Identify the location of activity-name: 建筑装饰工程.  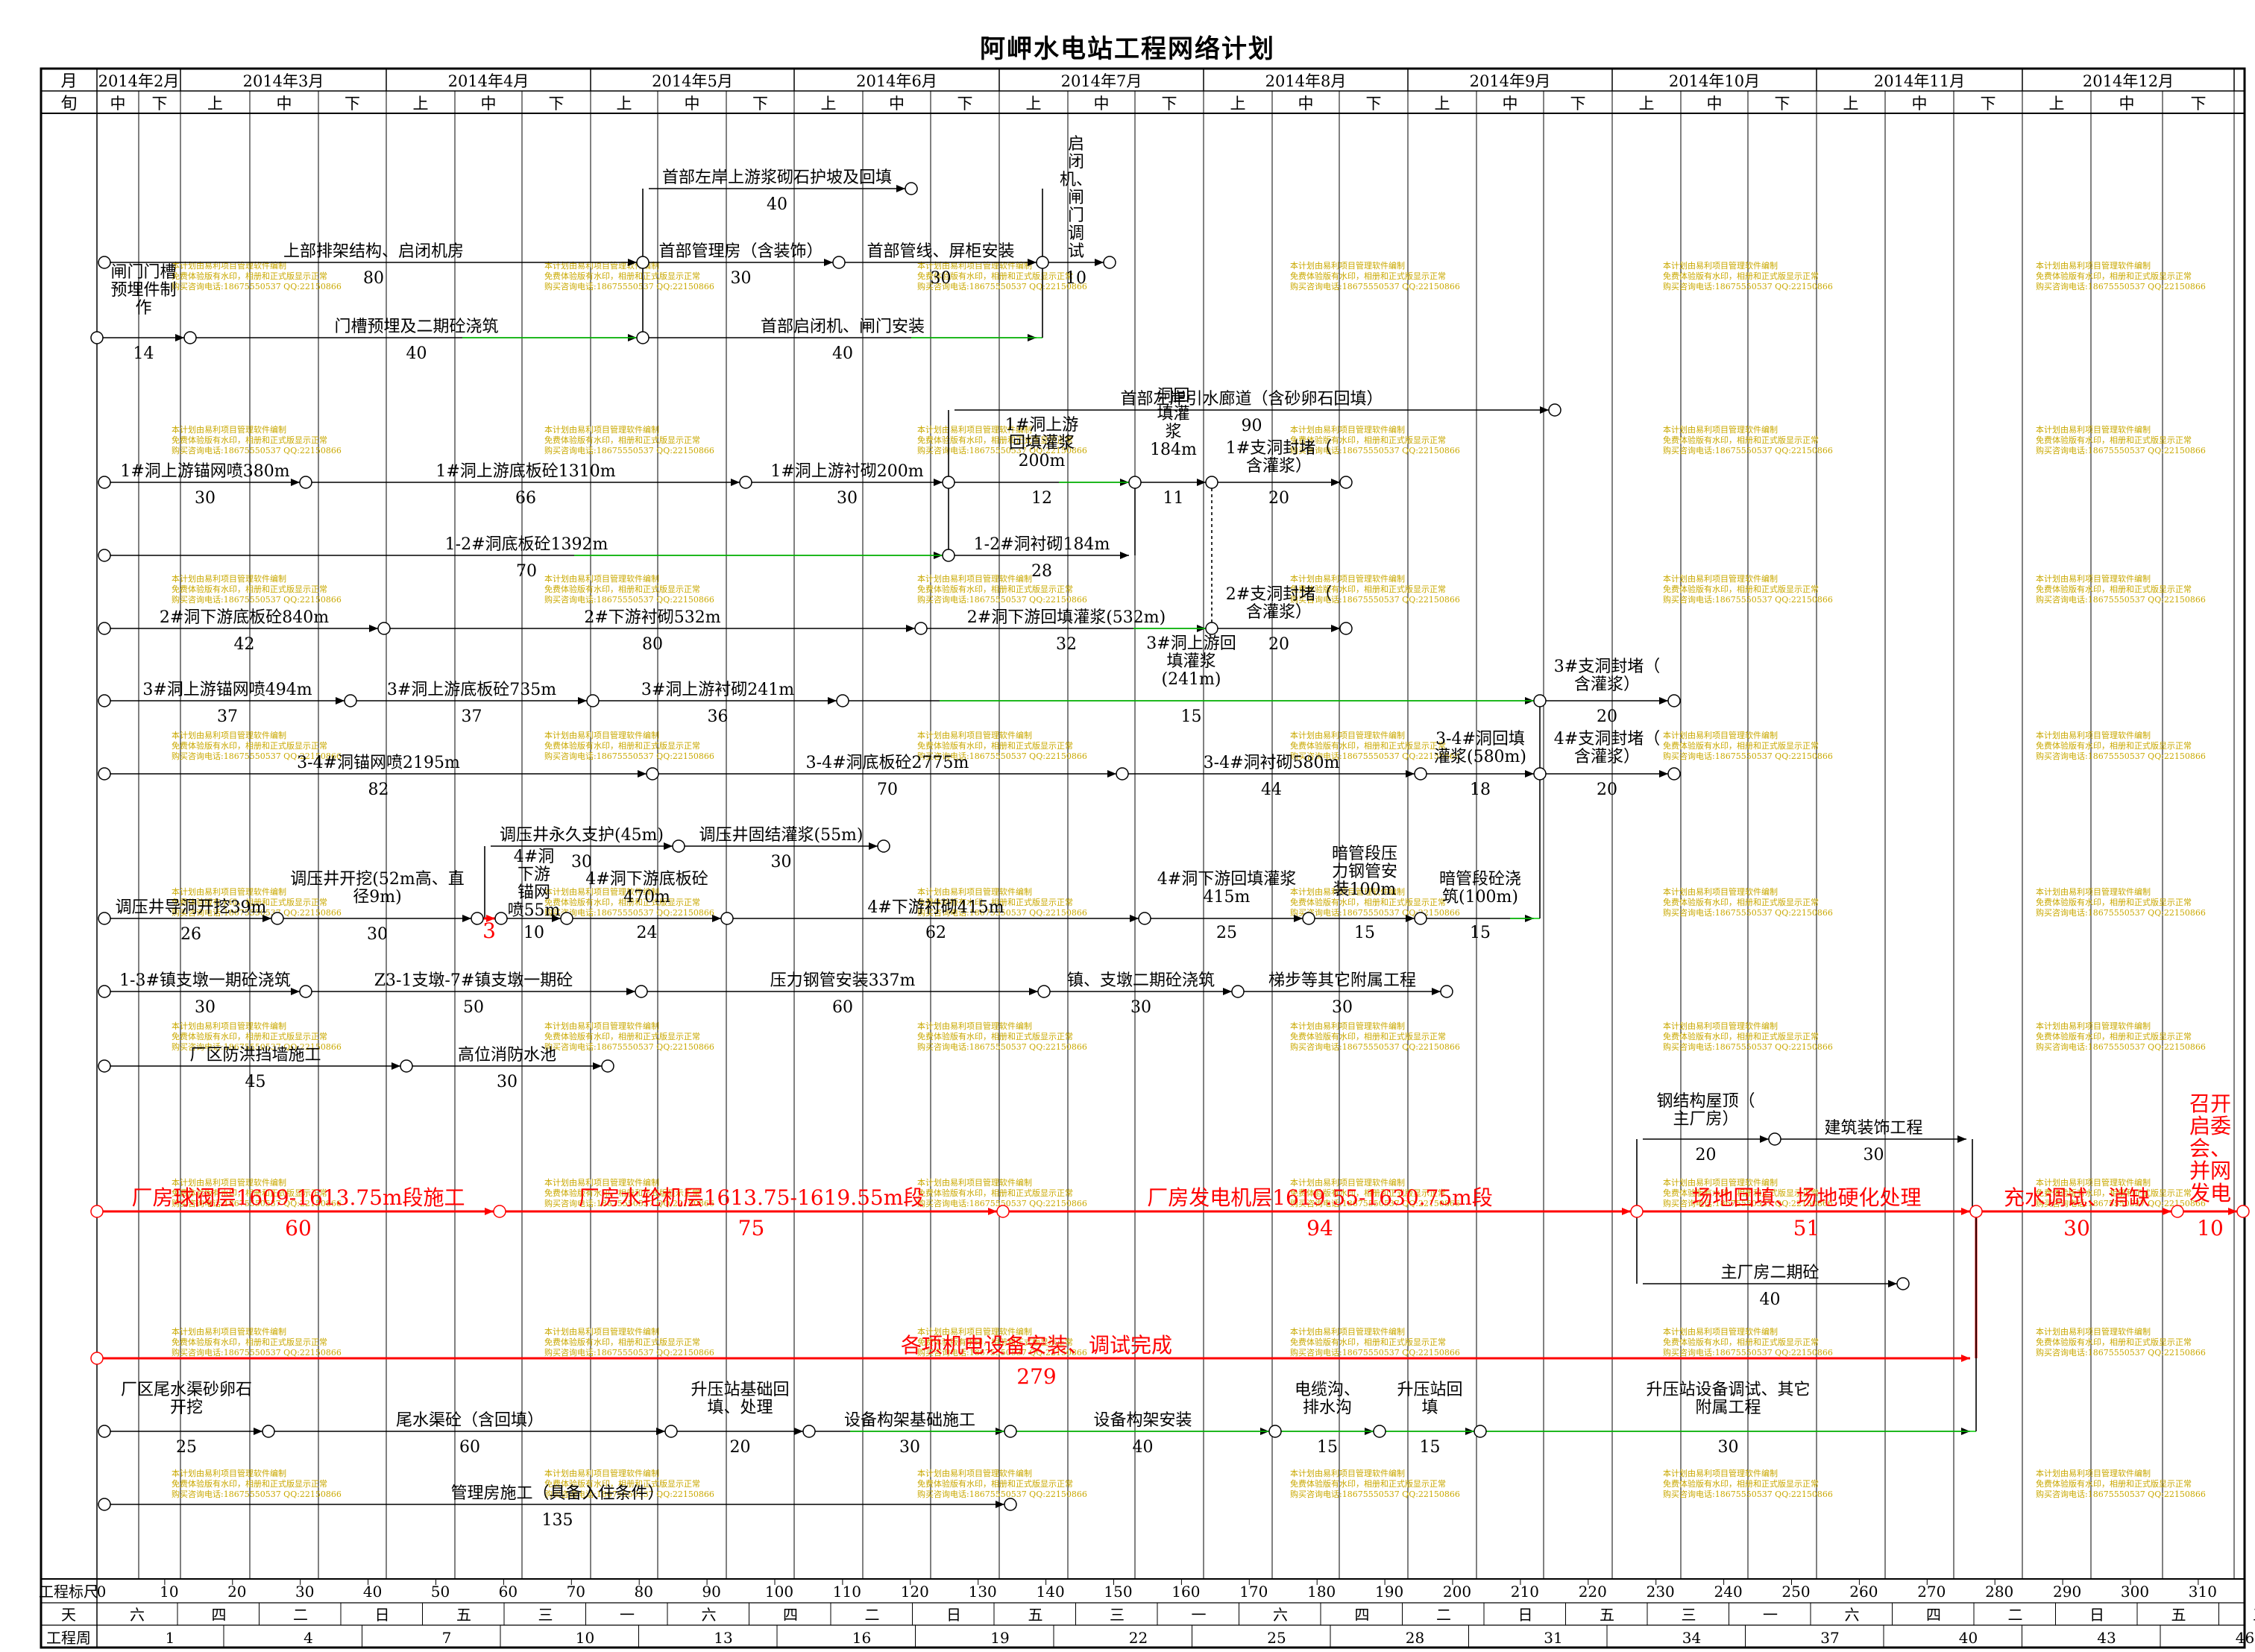
(1873, 1128).